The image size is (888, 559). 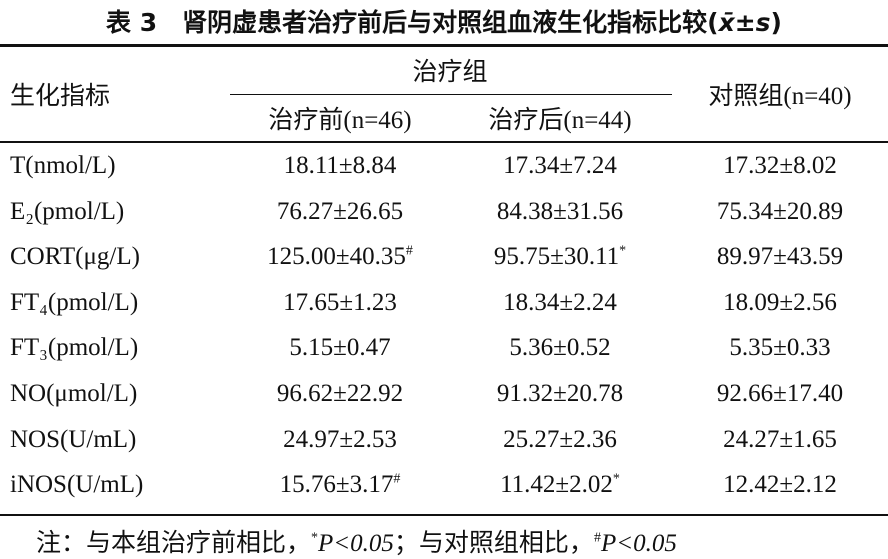 I want to click on data-cell: 24.97±2.53, so click(x=340, y=439).